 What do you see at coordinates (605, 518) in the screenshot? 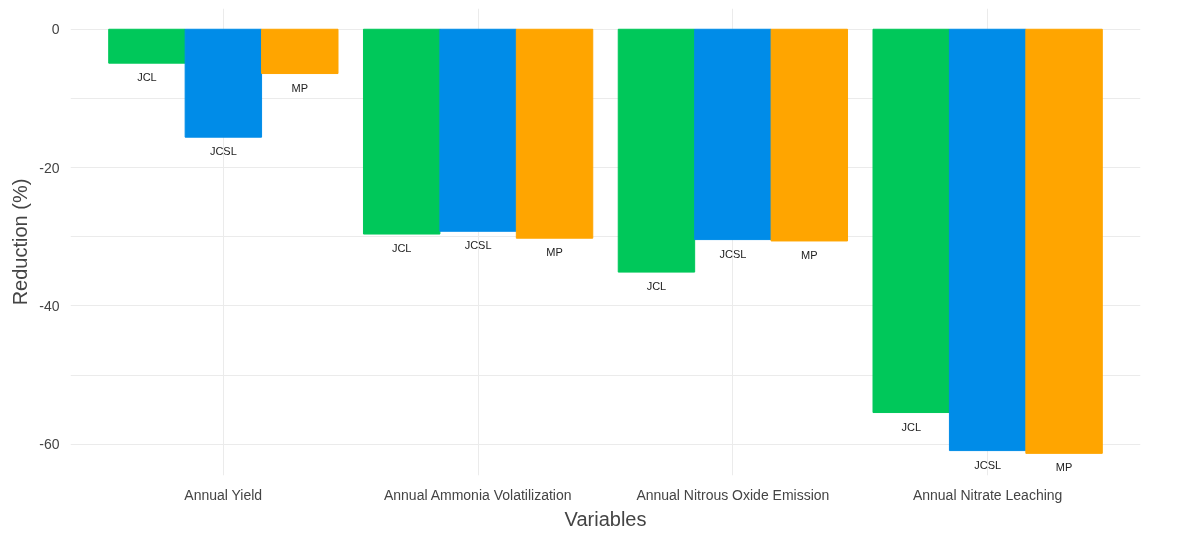
I see `x-axis-title: Variables` at bounding box center [605, 518].